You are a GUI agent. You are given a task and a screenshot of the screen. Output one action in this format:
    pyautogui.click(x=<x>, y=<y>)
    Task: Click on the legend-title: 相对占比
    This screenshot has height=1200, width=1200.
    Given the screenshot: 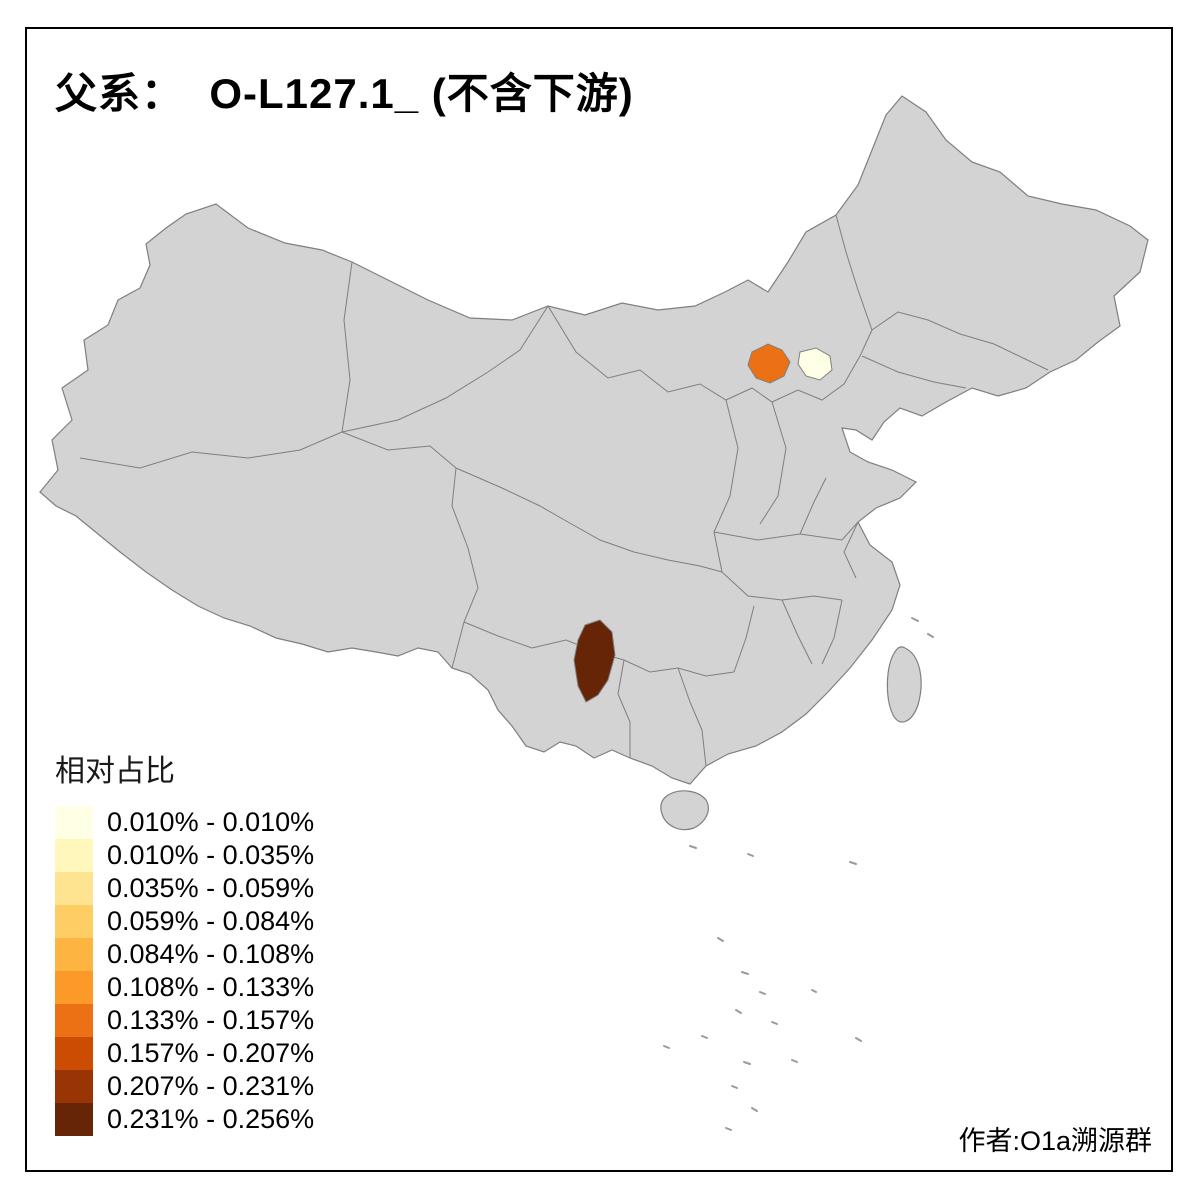 What is the action you would take?
    pyautogui.click(x=115, y=771)
    